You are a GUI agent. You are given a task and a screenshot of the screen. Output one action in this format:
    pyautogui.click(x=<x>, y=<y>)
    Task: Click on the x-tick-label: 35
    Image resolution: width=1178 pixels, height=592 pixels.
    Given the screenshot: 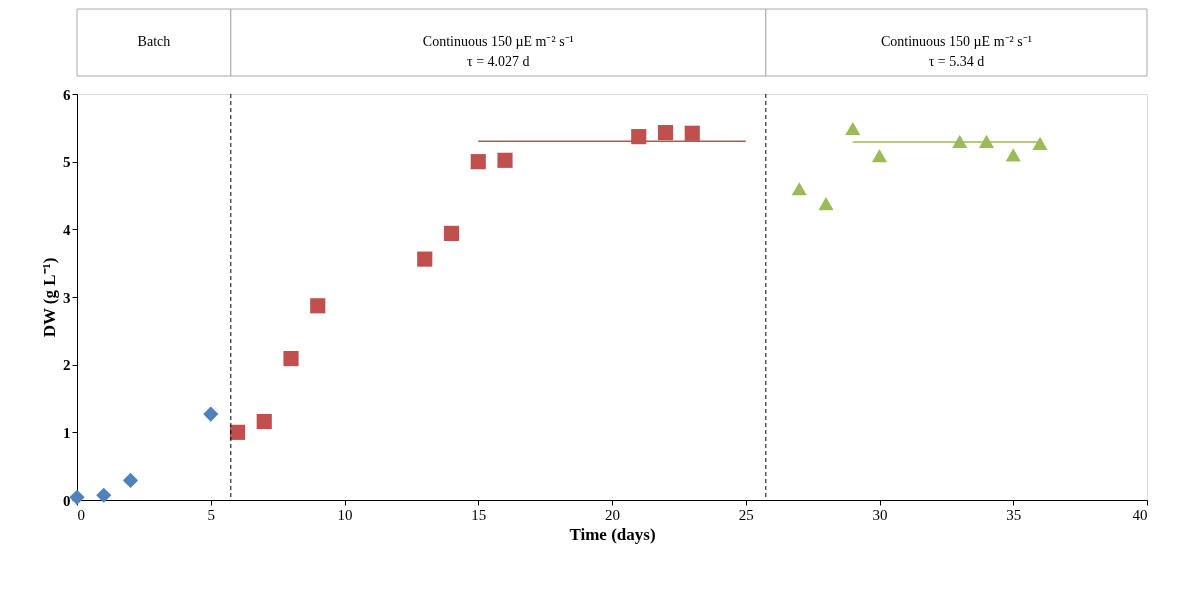 What is the action you would take?
    pyautogui.click(x=1014, y=514)
    